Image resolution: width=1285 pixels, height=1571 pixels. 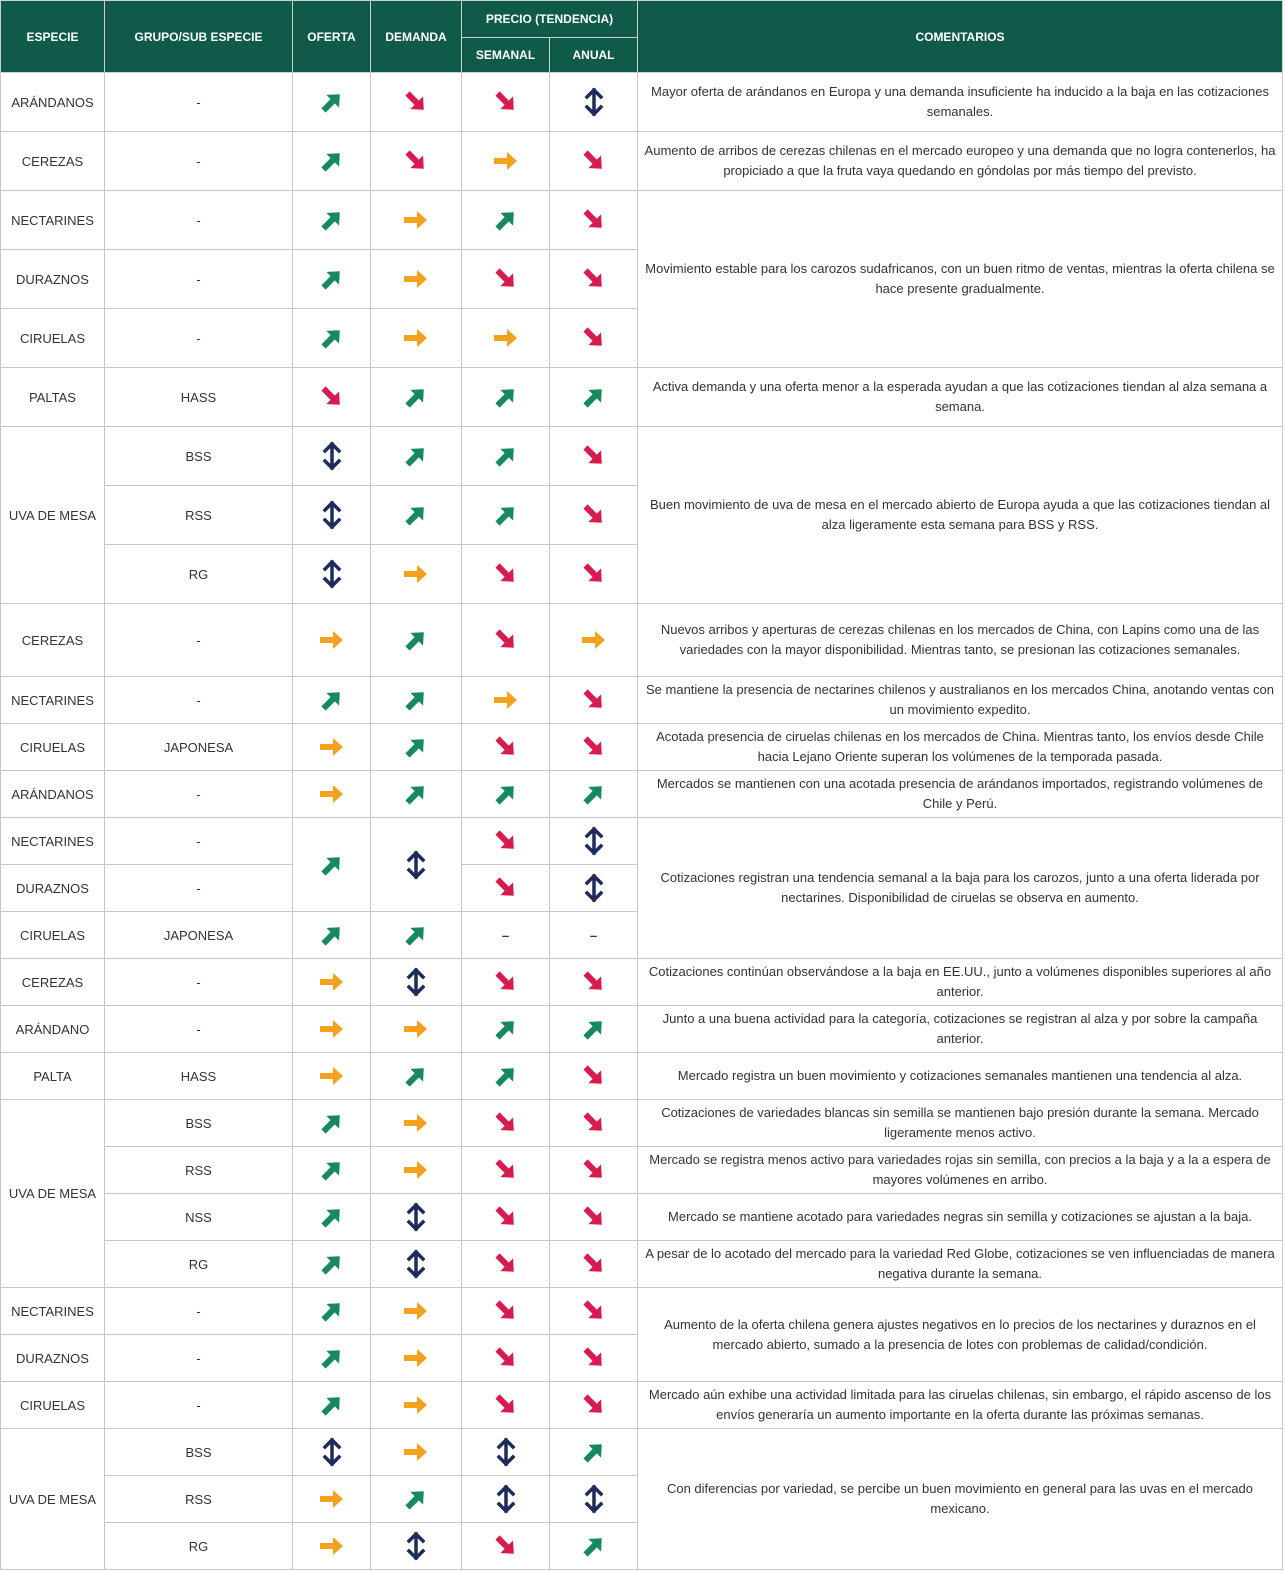 What do you see at coordinates (198, 574) in the screenshot?
I see `label-cell: RG` at bounding box center [198, 574].